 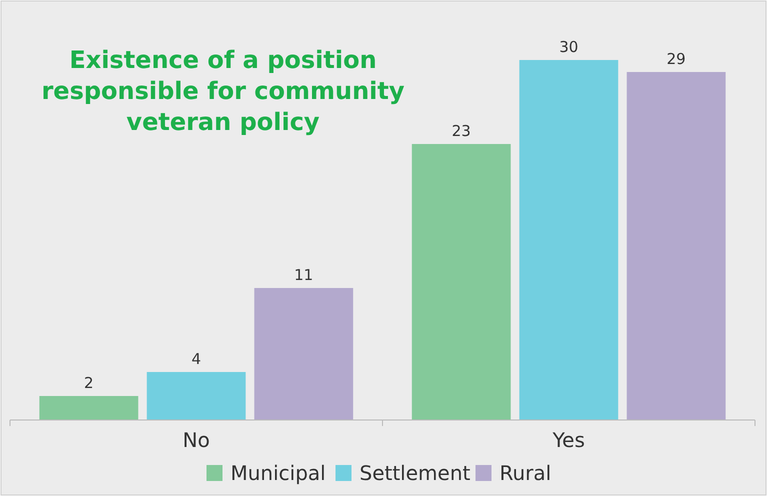 What do you see at coordinates (415, 473) in the screenshot?
I see `legend-label: Settlement` at bounding box center [415, 473].